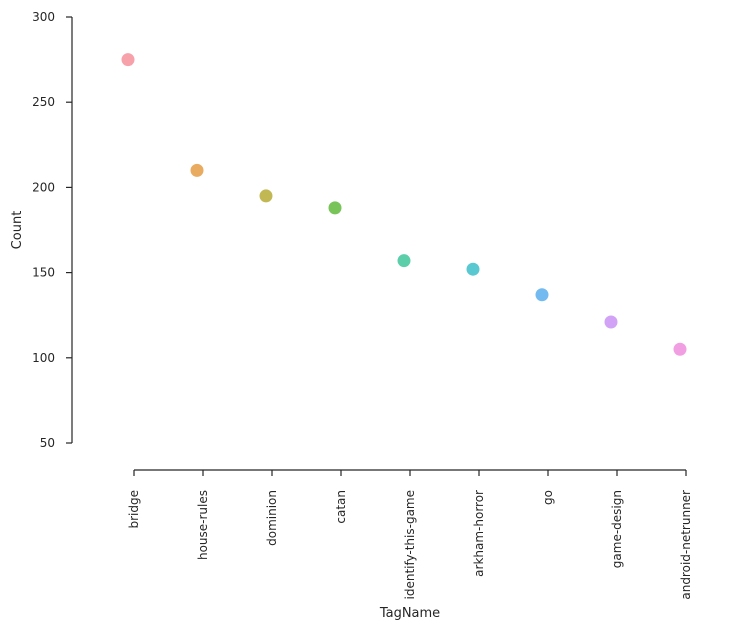  I want to click on x-tick-label: bridge, so click(134, 509).